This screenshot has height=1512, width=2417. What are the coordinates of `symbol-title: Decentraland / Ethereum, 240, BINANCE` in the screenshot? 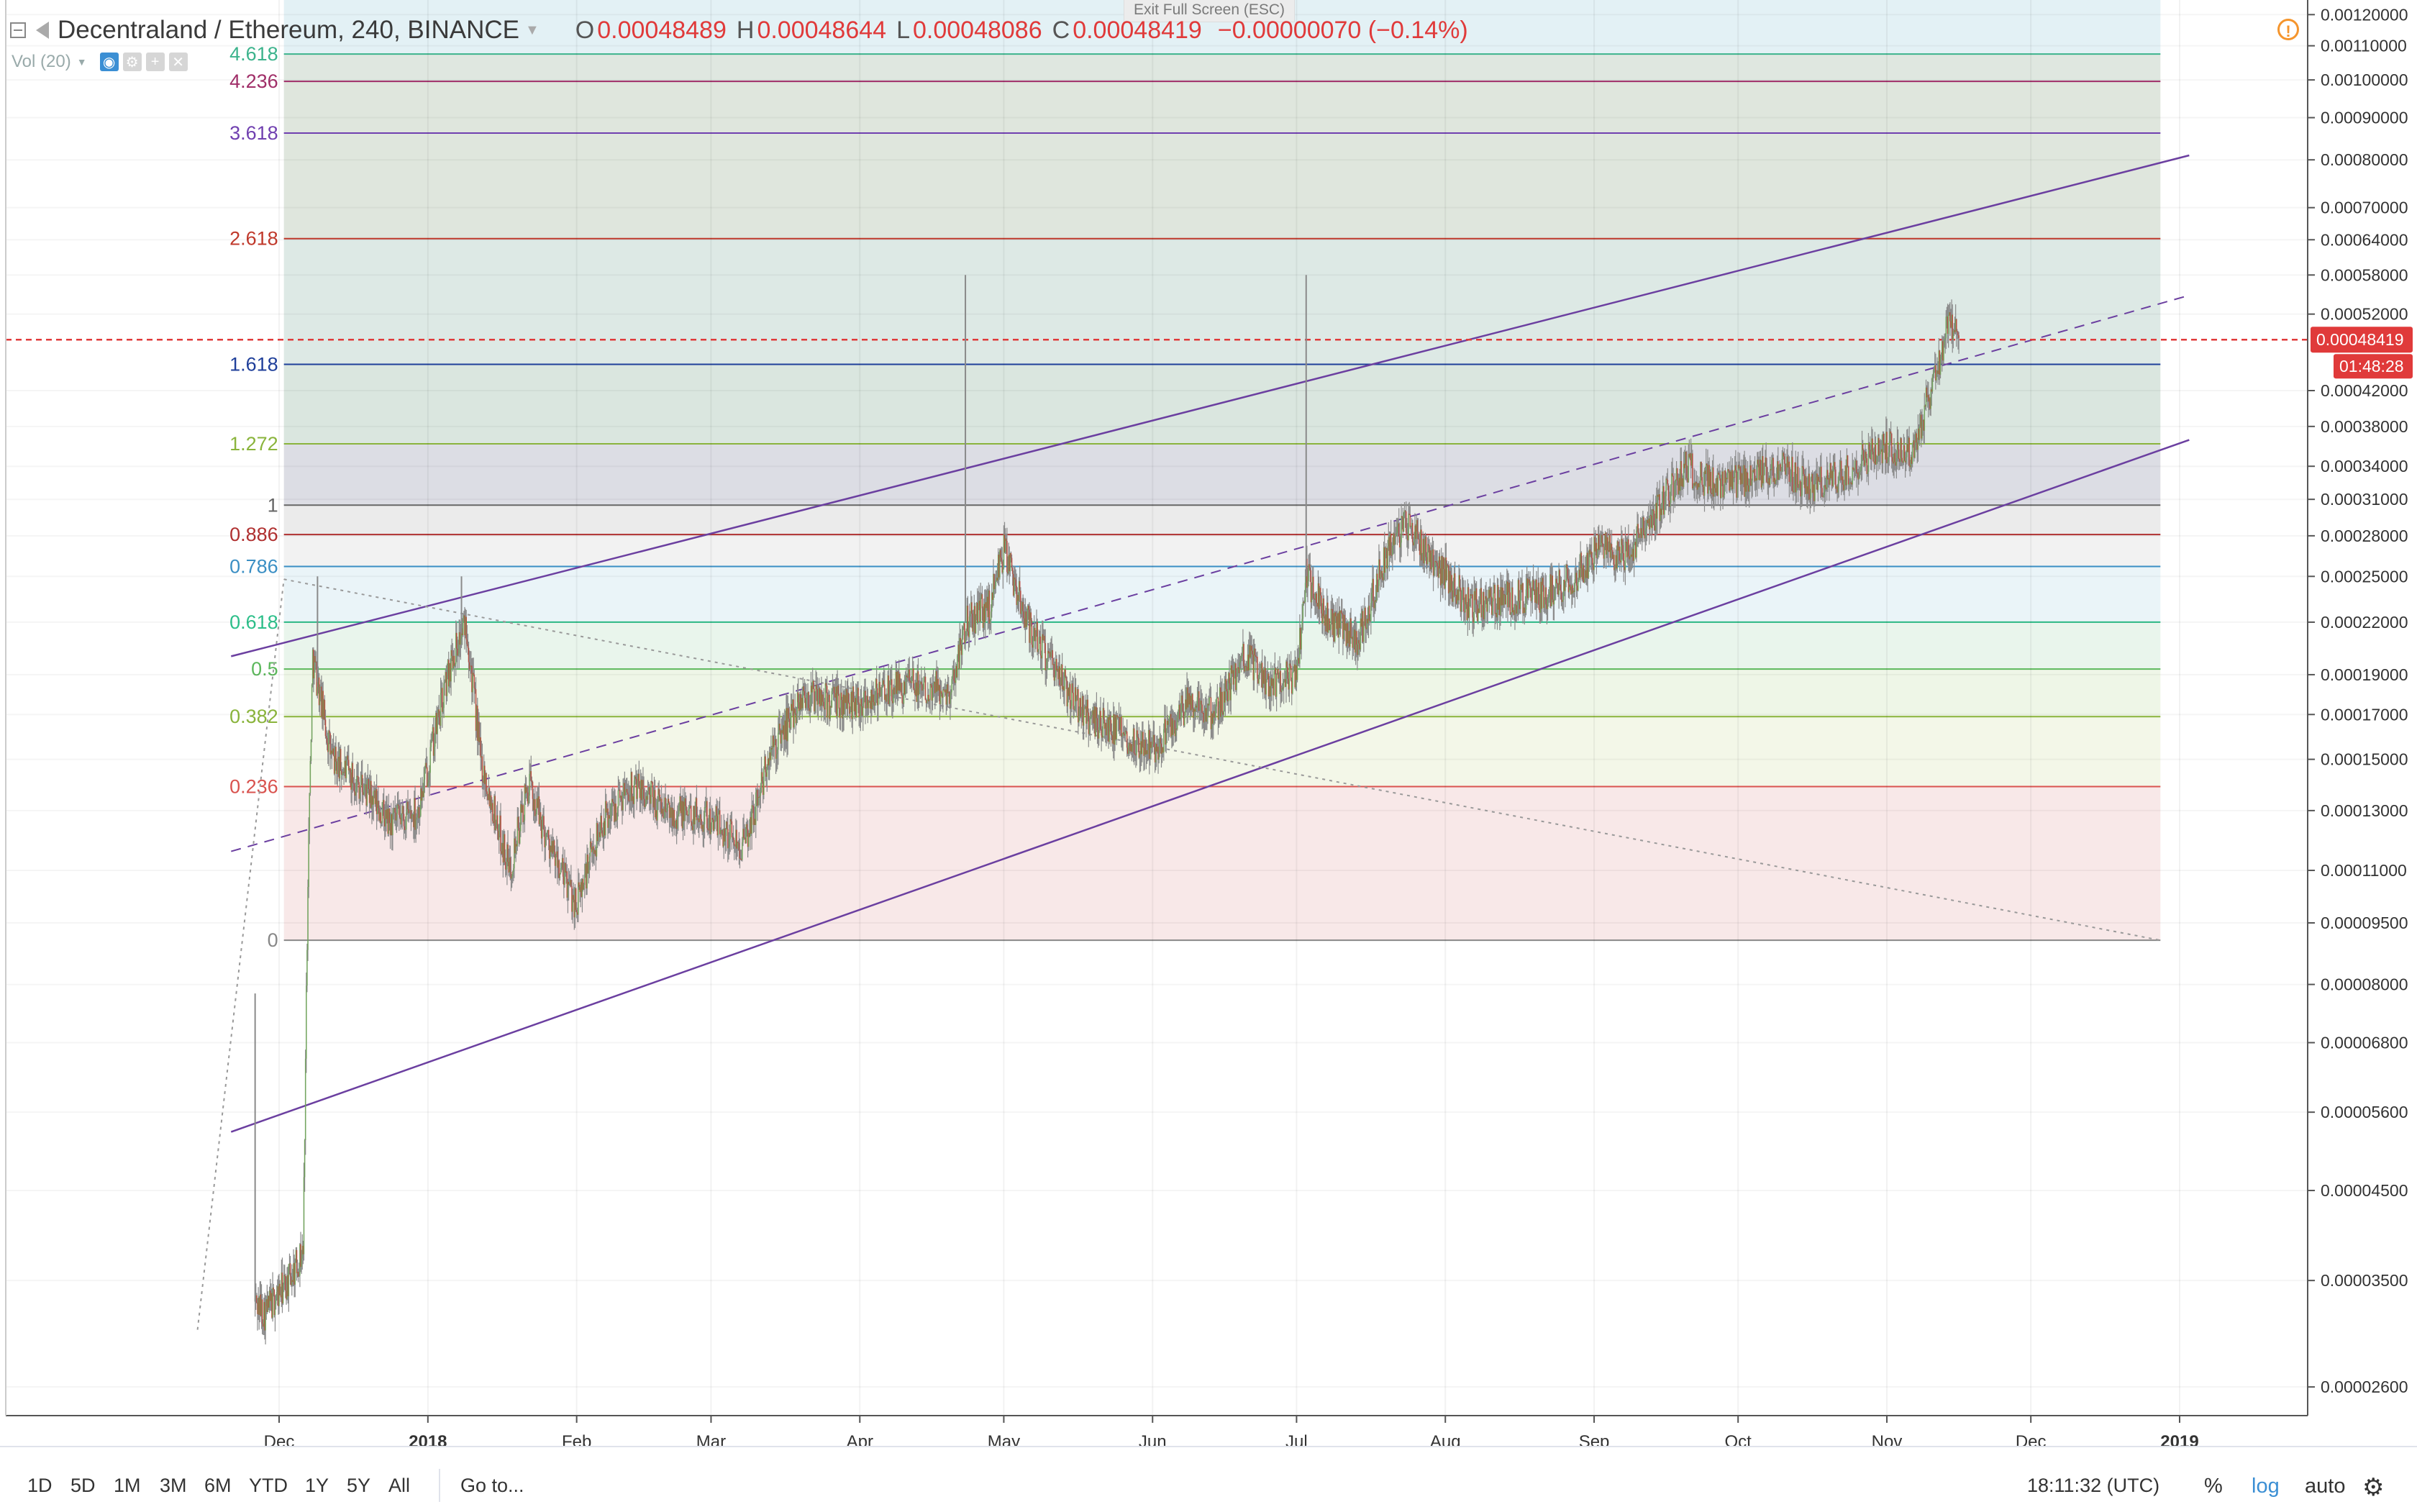 It's located at (288, 30).